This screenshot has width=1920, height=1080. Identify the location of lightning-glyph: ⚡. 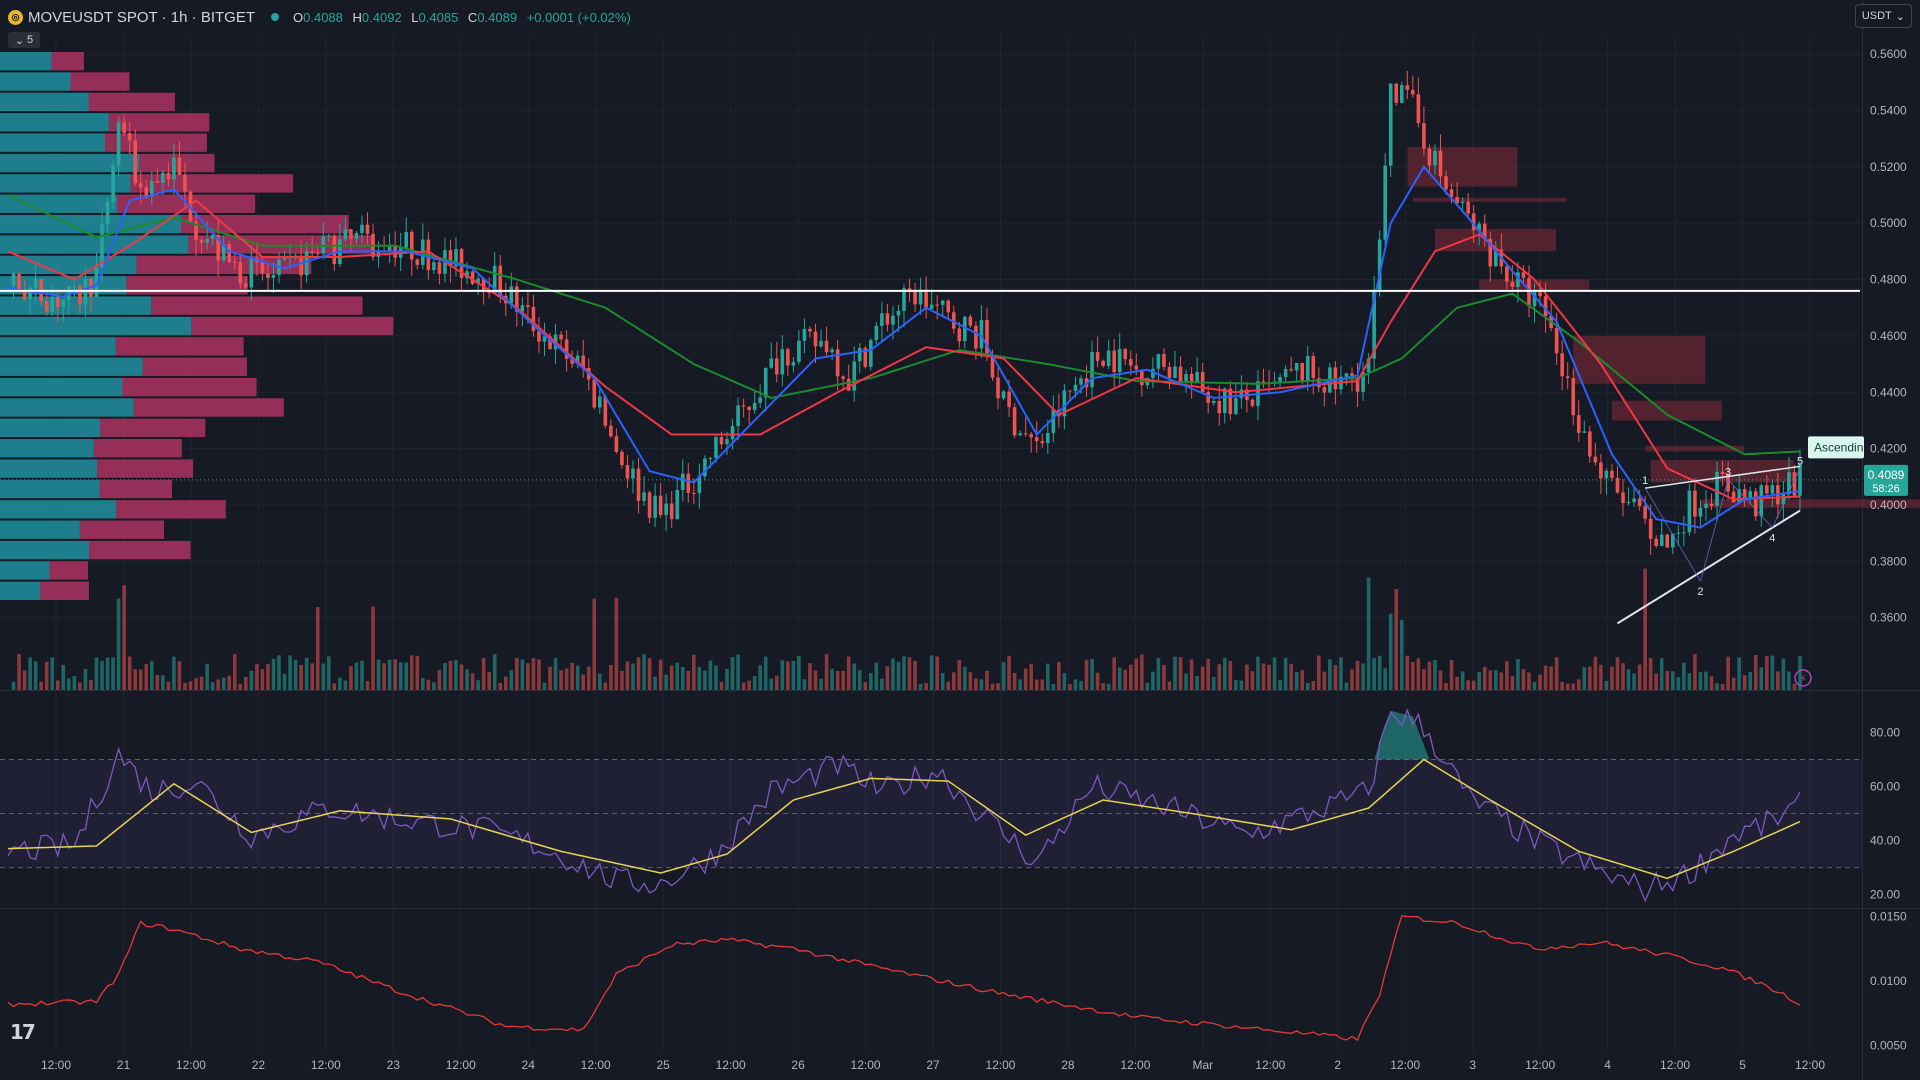
(1802, 679).